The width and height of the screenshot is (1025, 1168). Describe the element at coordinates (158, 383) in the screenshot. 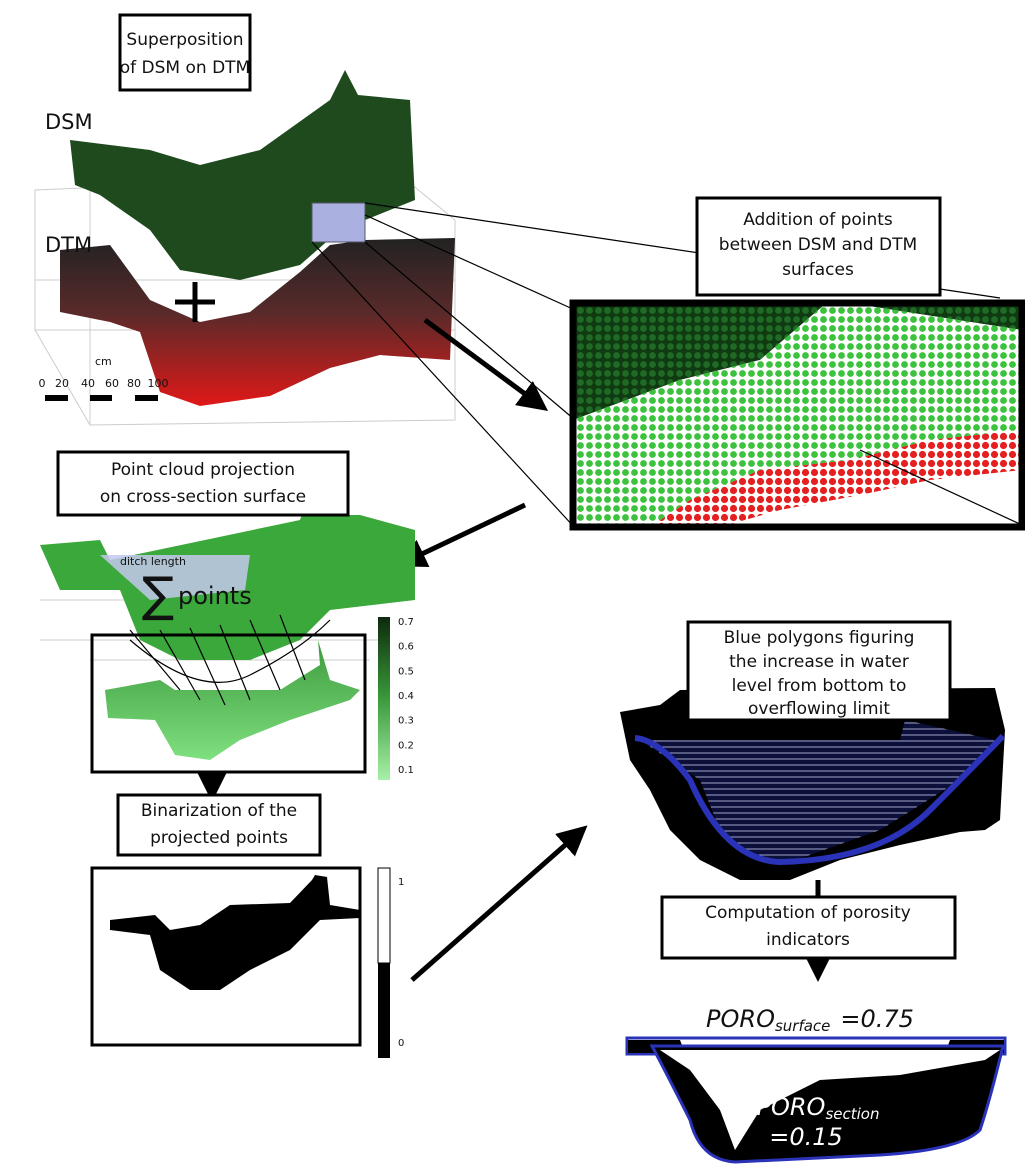

I see `scale-label: 100` at that location.